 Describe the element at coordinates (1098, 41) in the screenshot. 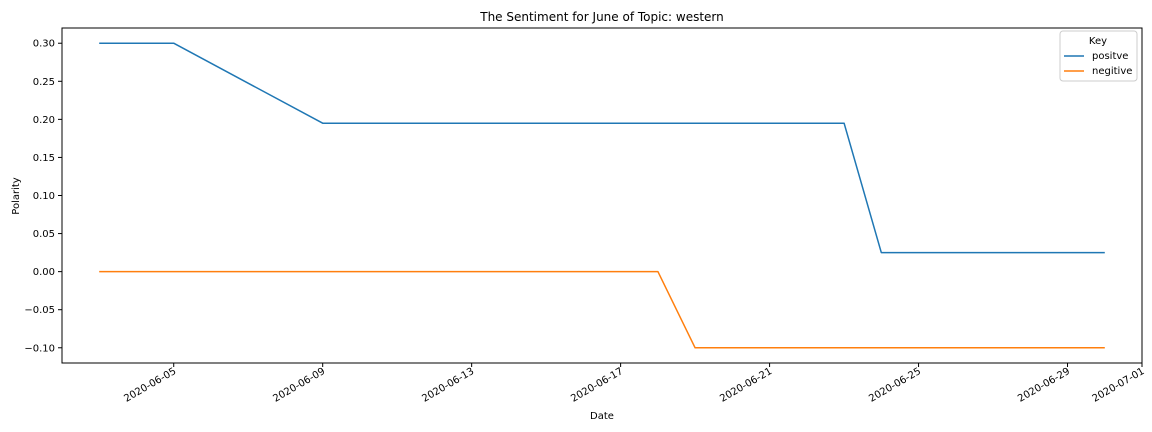

I see `legend-title: Key` at that location.